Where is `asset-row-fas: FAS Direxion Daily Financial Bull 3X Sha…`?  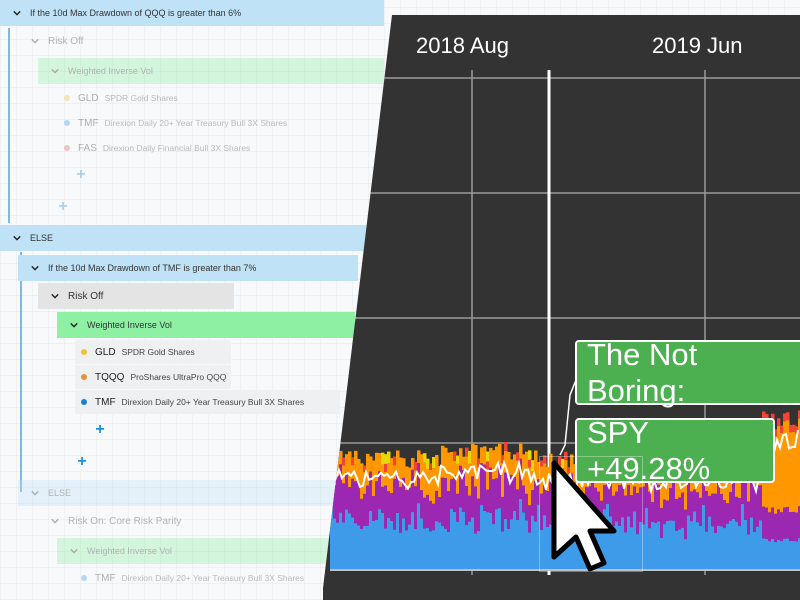
asset-row-fas: FAS Direxion Daily Financial Bull 3X Sha… is located at coordinates (193, 148).